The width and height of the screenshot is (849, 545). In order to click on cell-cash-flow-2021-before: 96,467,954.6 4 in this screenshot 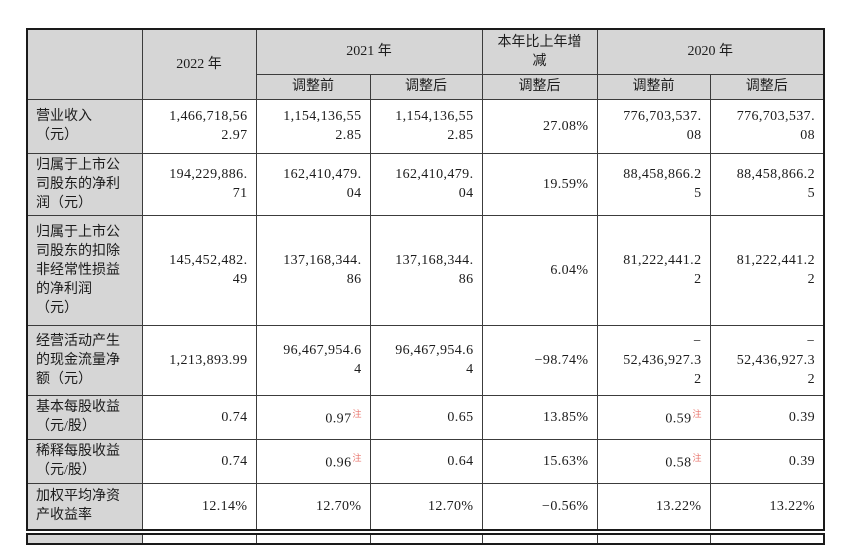, I will do `click(313, 360)`.